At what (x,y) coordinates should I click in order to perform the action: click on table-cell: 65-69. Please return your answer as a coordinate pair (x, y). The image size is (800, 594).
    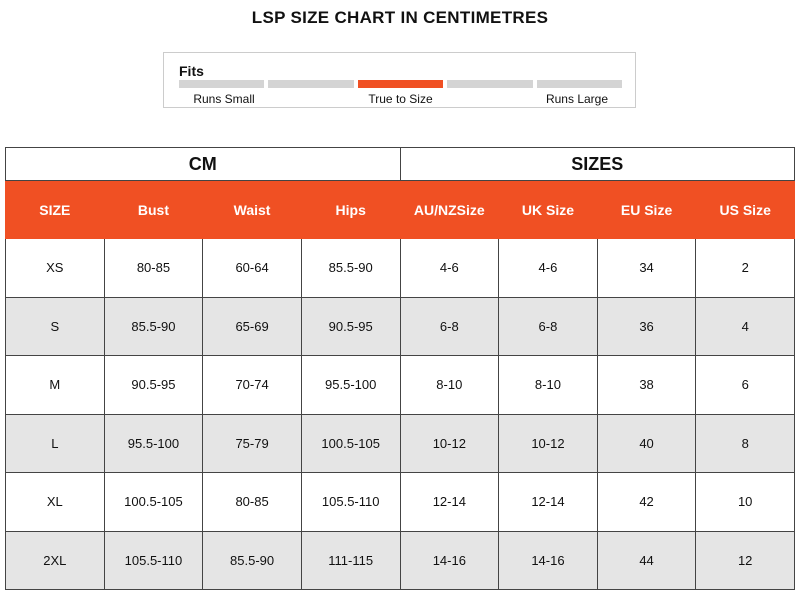
    Looking at the image, I should click on (252, 326).